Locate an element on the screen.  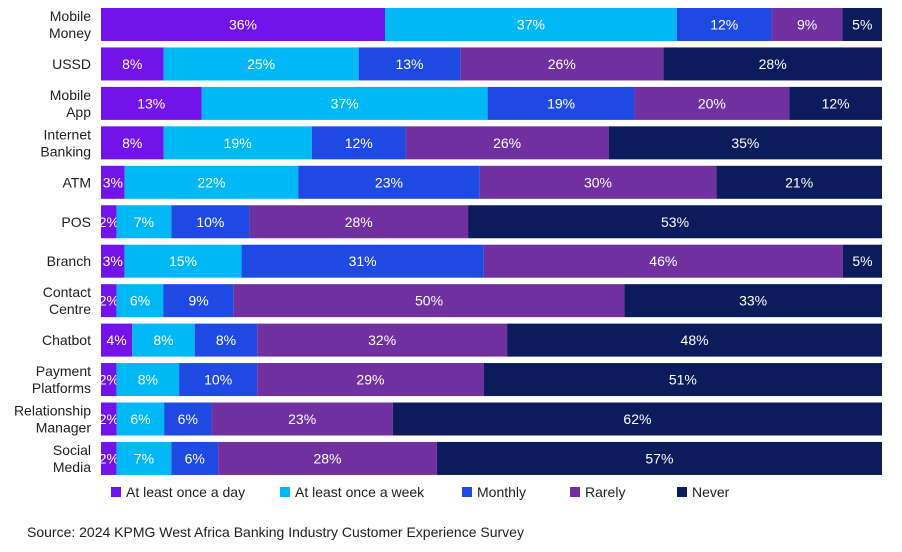
data-label-mobile-app-monthly: 19% is located at coordinates (561, 103).